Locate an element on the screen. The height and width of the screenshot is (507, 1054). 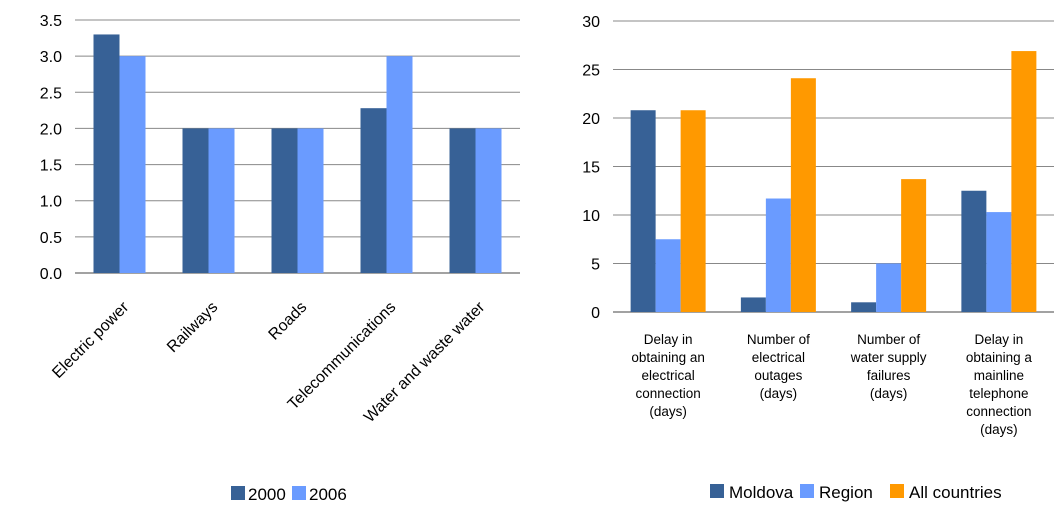
legend-label: All countries is located at coordinates (955, 492).